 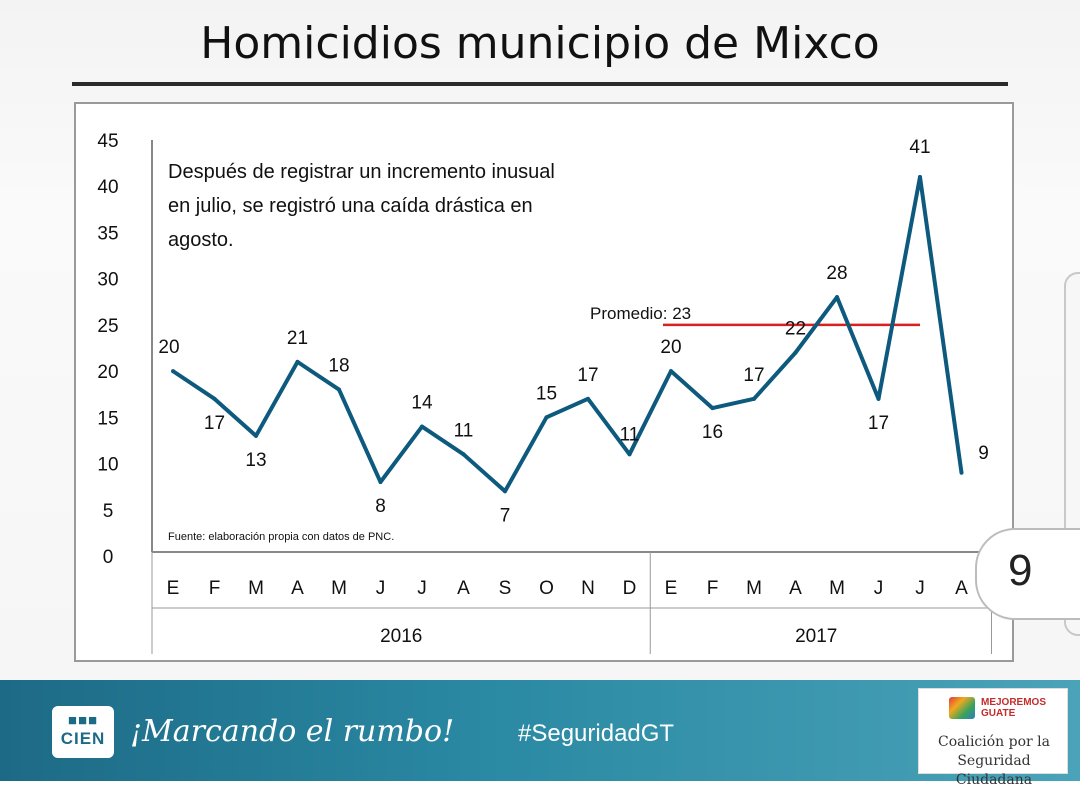 I want to click on title-divider, so click(x=540, y=84).